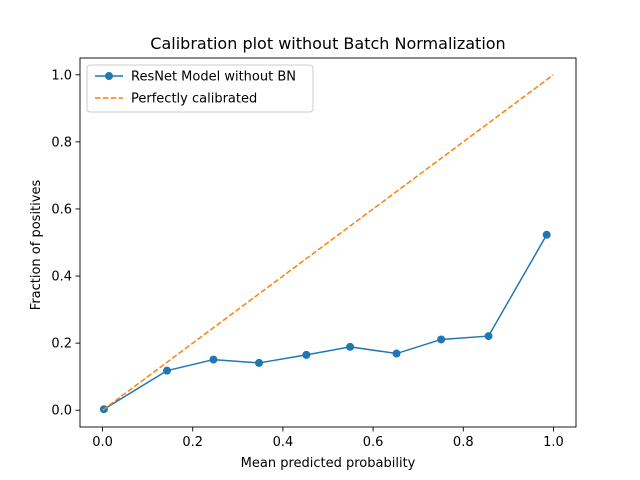 The height and width of the screenshot is (480, 640). I want to click on legend-box, so click(200, 88).